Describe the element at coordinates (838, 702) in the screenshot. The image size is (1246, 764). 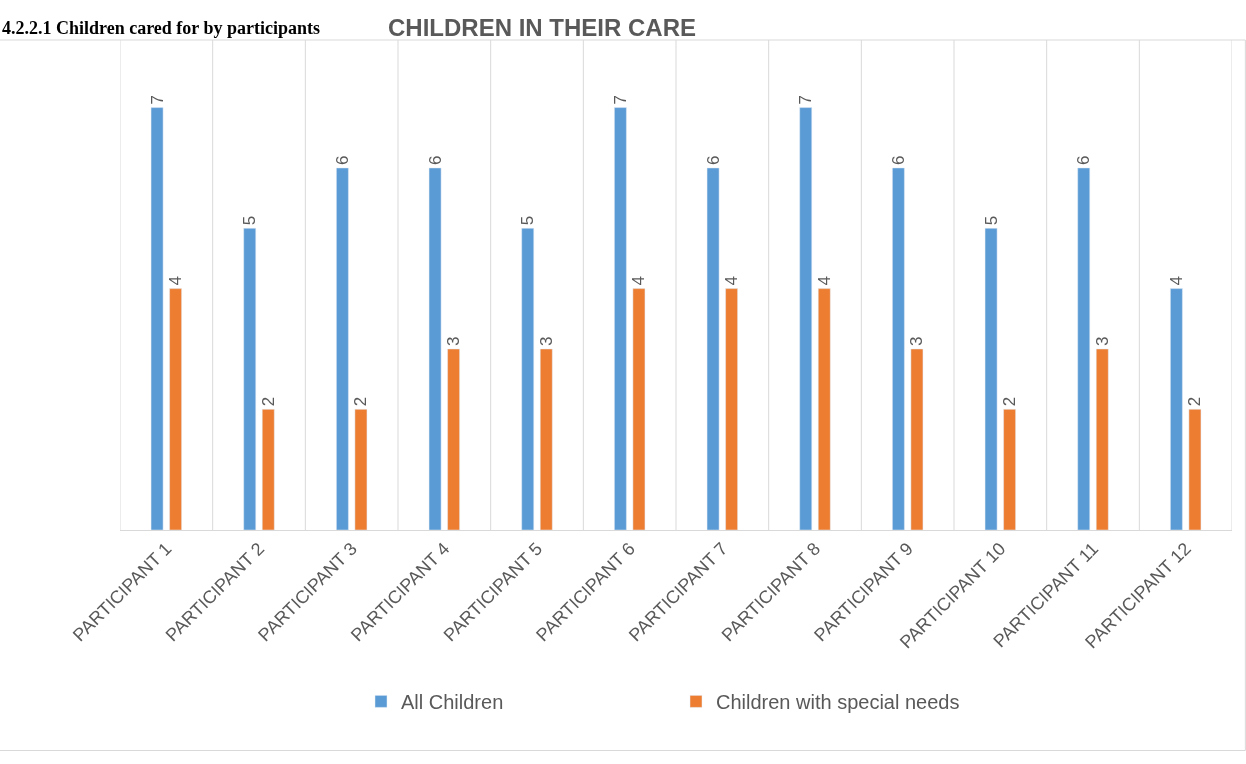
I see `legend-label: Children with special needs` at that location.